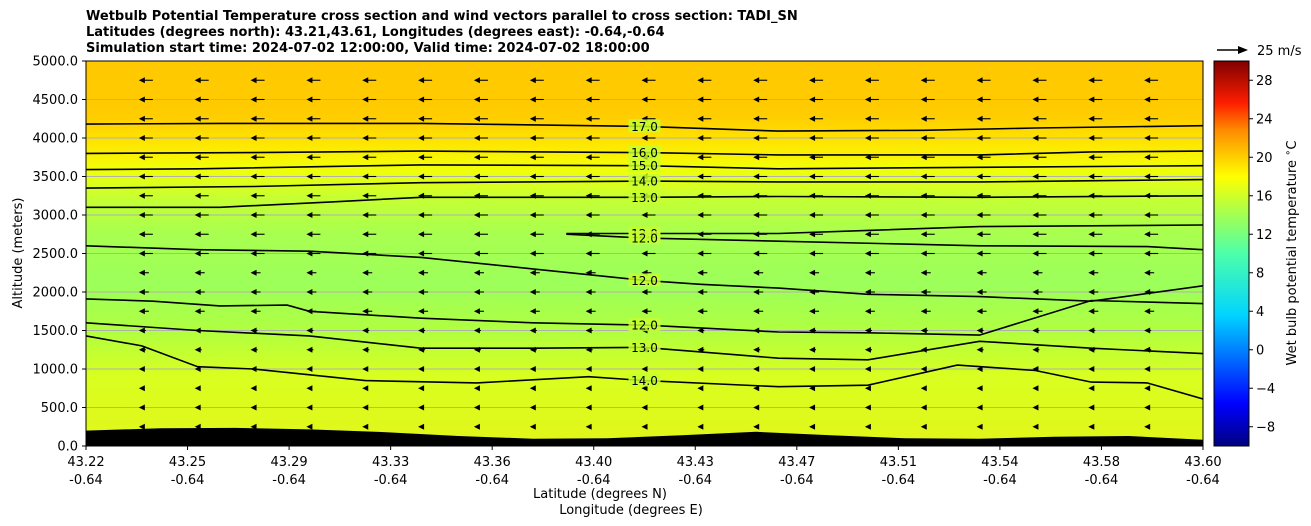 The width and height of the screenshot is (1311, 526). Describe the element at coordinates (1202, 462) in the screenshot. I see `x-tick-label-lat: 43.60` at that location.